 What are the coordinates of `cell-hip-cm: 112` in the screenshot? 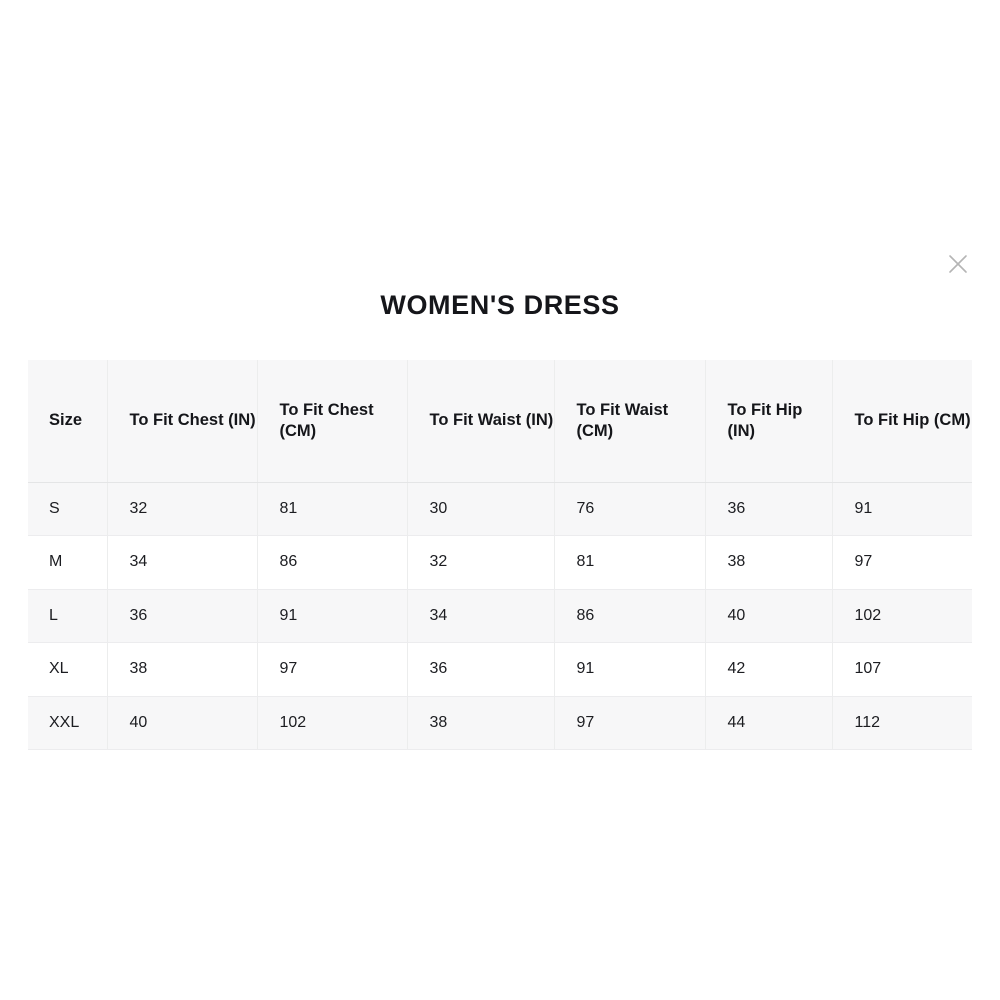 It's located at (902, 723).